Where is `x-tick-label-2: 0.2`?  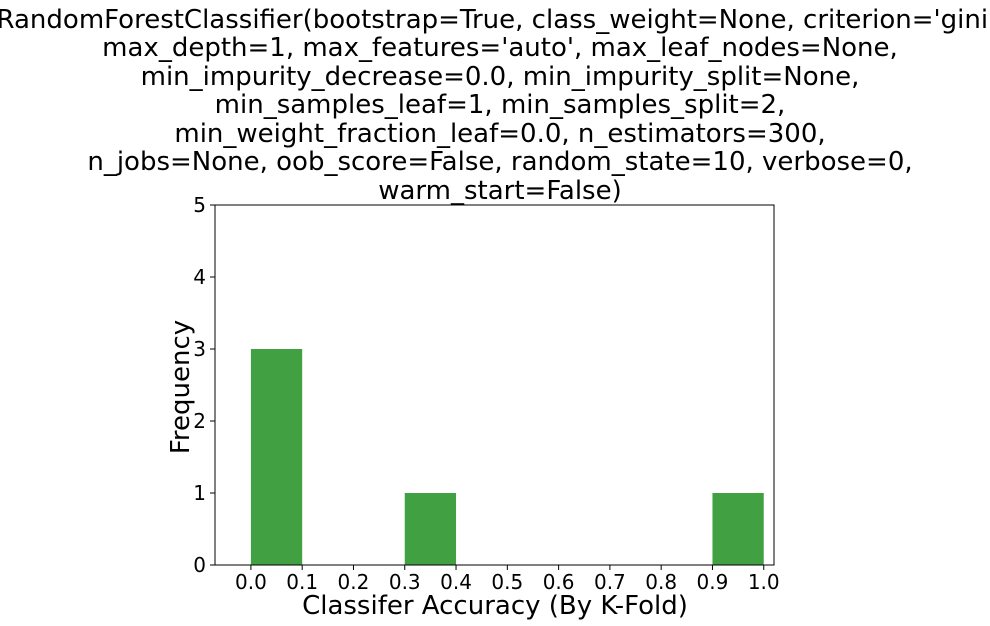
x-tick-label-2: 0.2 is located at coordinates (354, 582).